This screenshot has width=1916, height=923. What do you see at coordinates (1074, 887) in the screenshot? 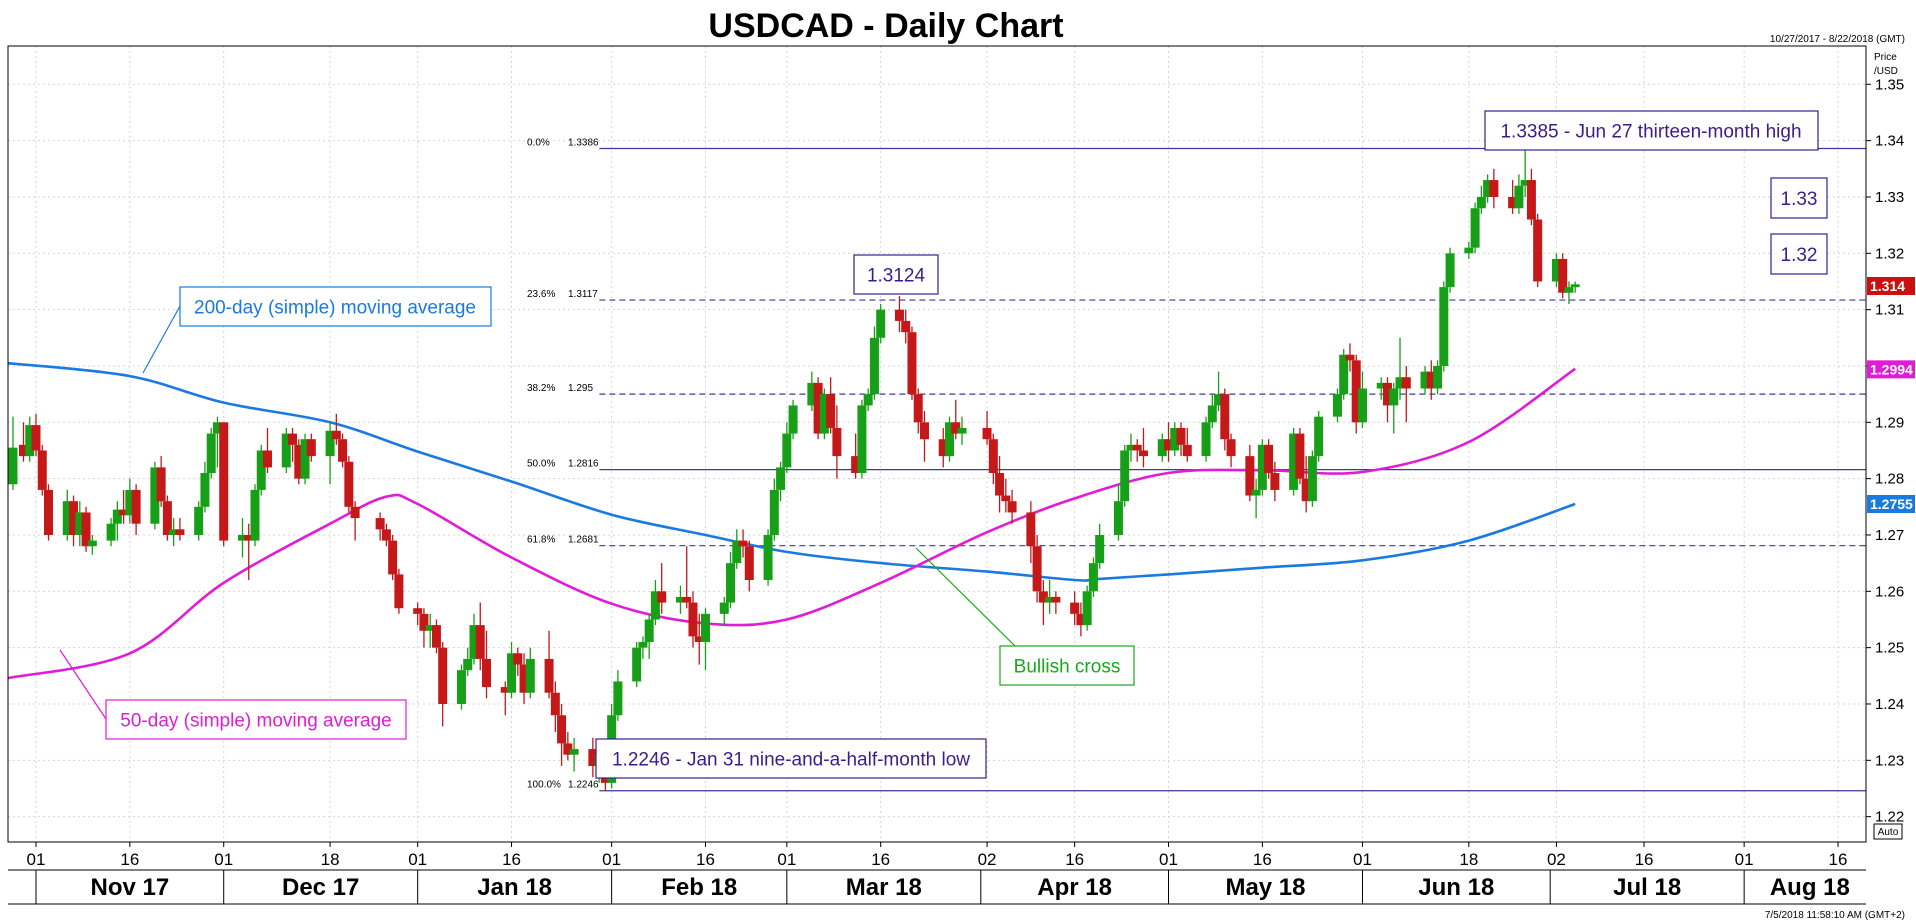
I see `x-month-label: Apr 18` at bounding box center [1074, 887].